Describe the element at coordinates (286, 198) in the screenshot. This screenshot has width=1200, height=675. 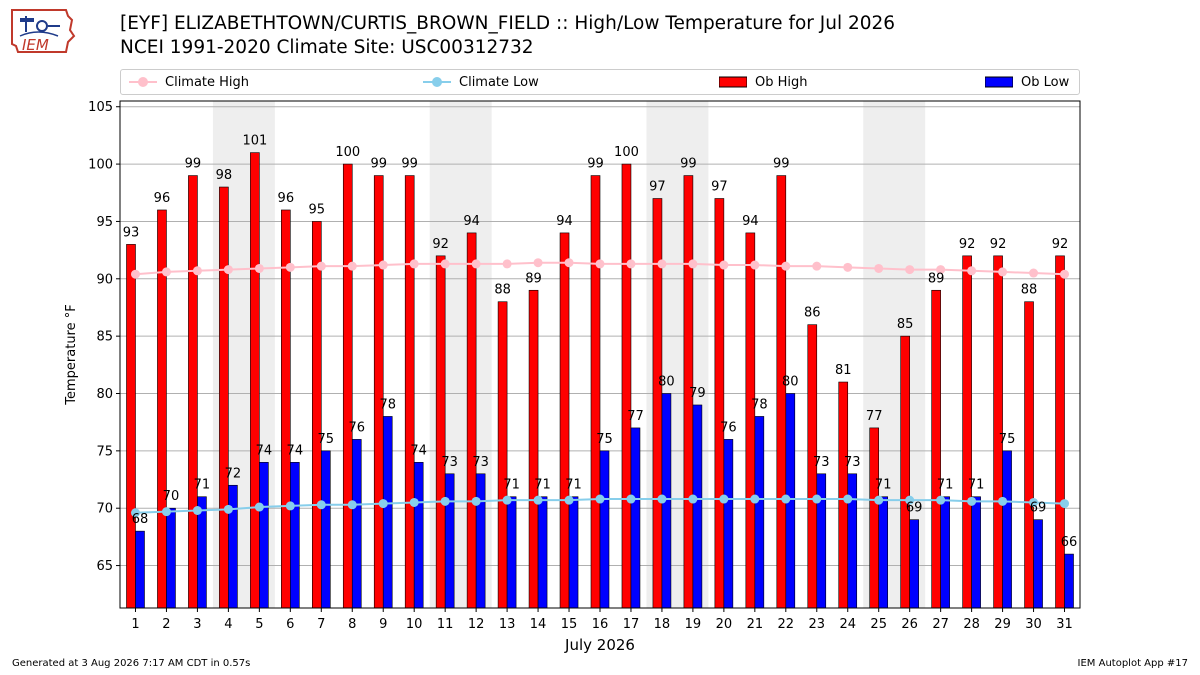
I see `ob-high-label: 96` at that location.